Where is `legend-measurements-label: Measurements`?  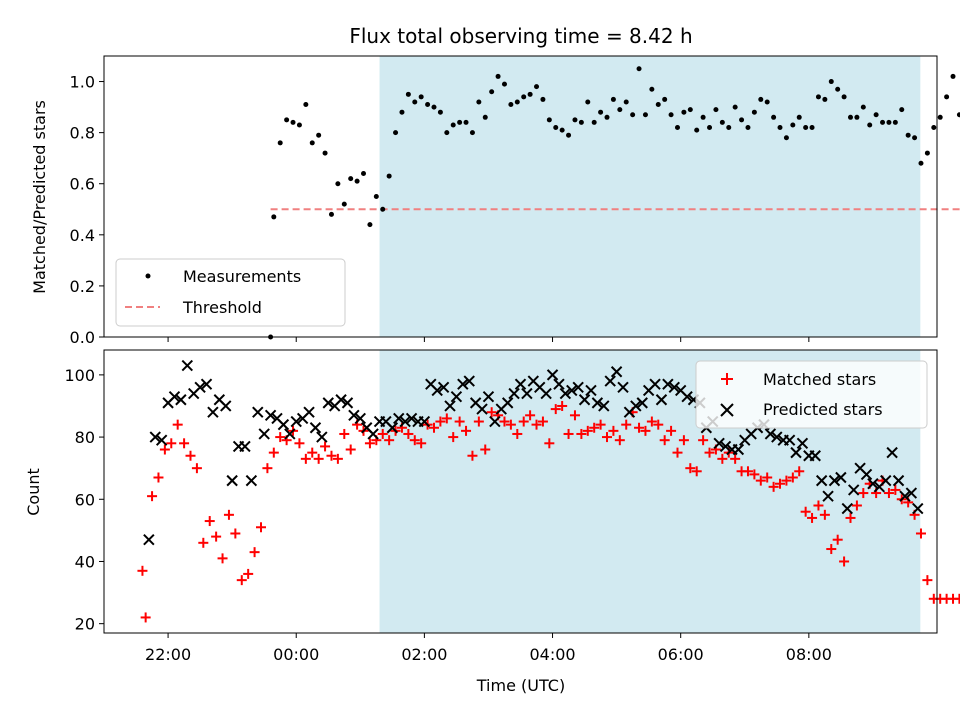 legend-measurements-label: Measurements is located at coordinates (242, 276).